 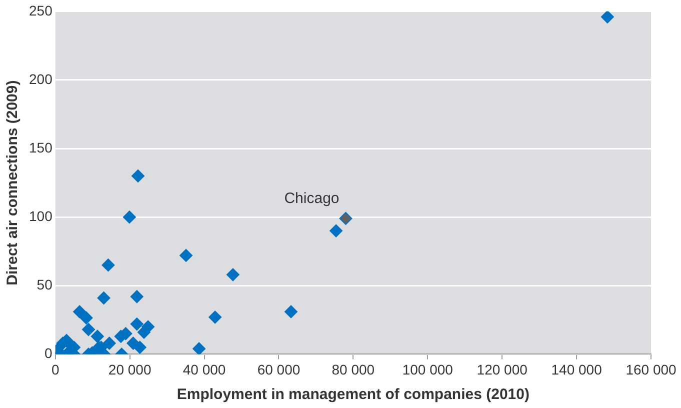 I want to click on x-tick-label: 60 000, so click(x=278, y=369).